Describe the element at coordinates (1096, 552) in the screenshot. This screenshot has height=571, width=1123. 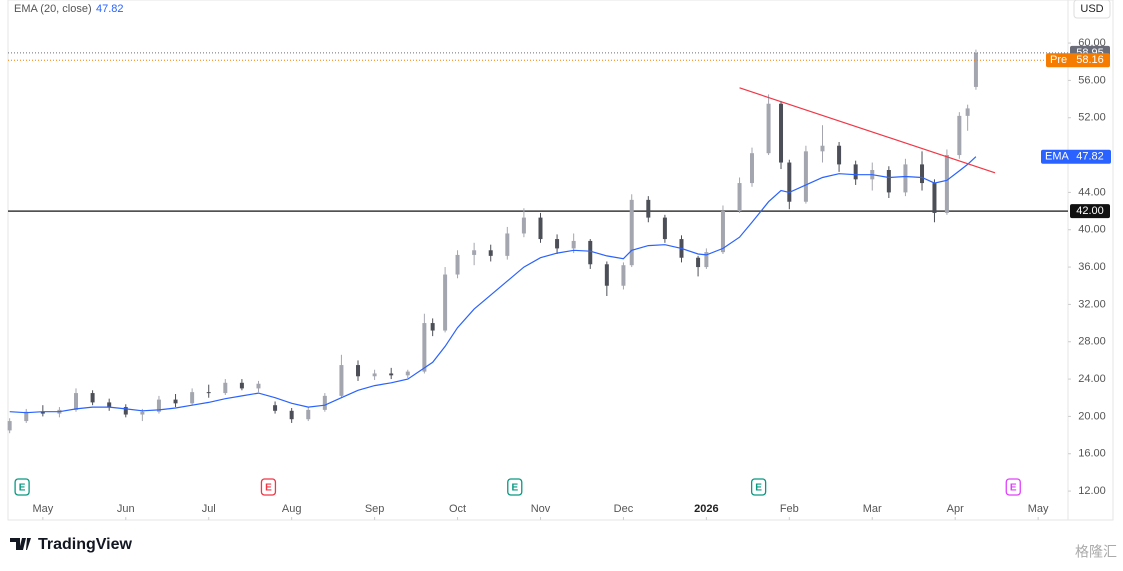
I see `watermark: 格隆汇` at that location.